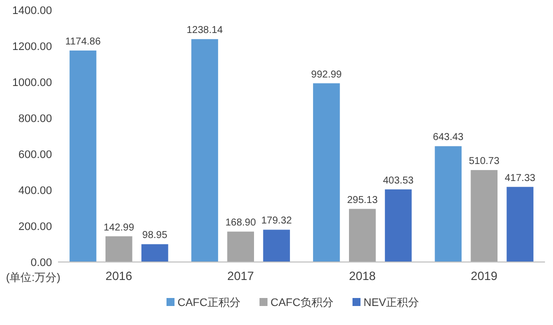 This screenshot has height=325, width=553. What do you see at coordinates (209, 303) in the screenshot?
I see `legend-label: CAFC正积分` at bounding box center [209, 303].